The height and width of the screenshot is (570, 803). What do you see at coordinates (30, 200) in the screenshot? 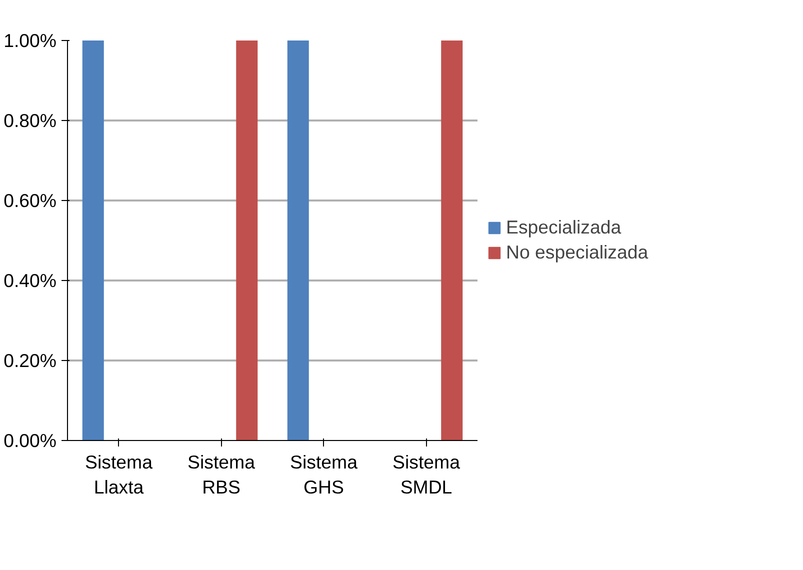
I see `y-tick-label: 0.60%` at bounding box center [30, 200].